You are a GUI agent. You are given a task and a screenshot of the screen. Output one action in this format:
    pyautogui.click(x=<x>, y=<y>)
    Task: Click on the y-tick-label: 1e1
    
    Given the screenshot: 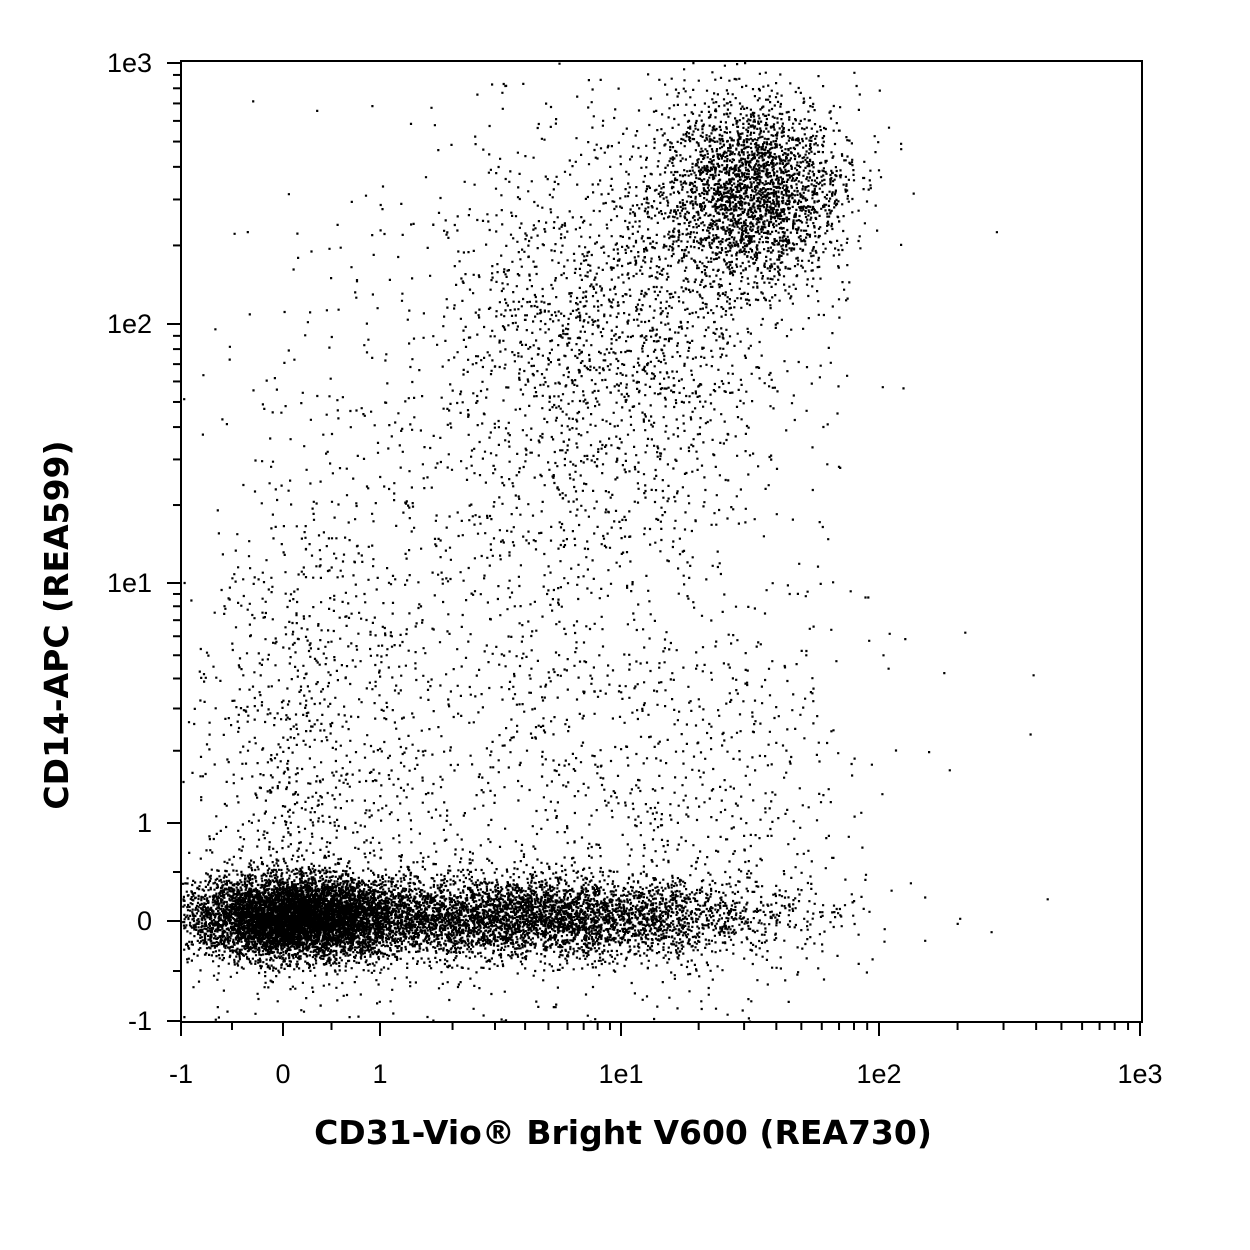 What is the action you would take?
    pyautogui.click(x=129, y=583)
    